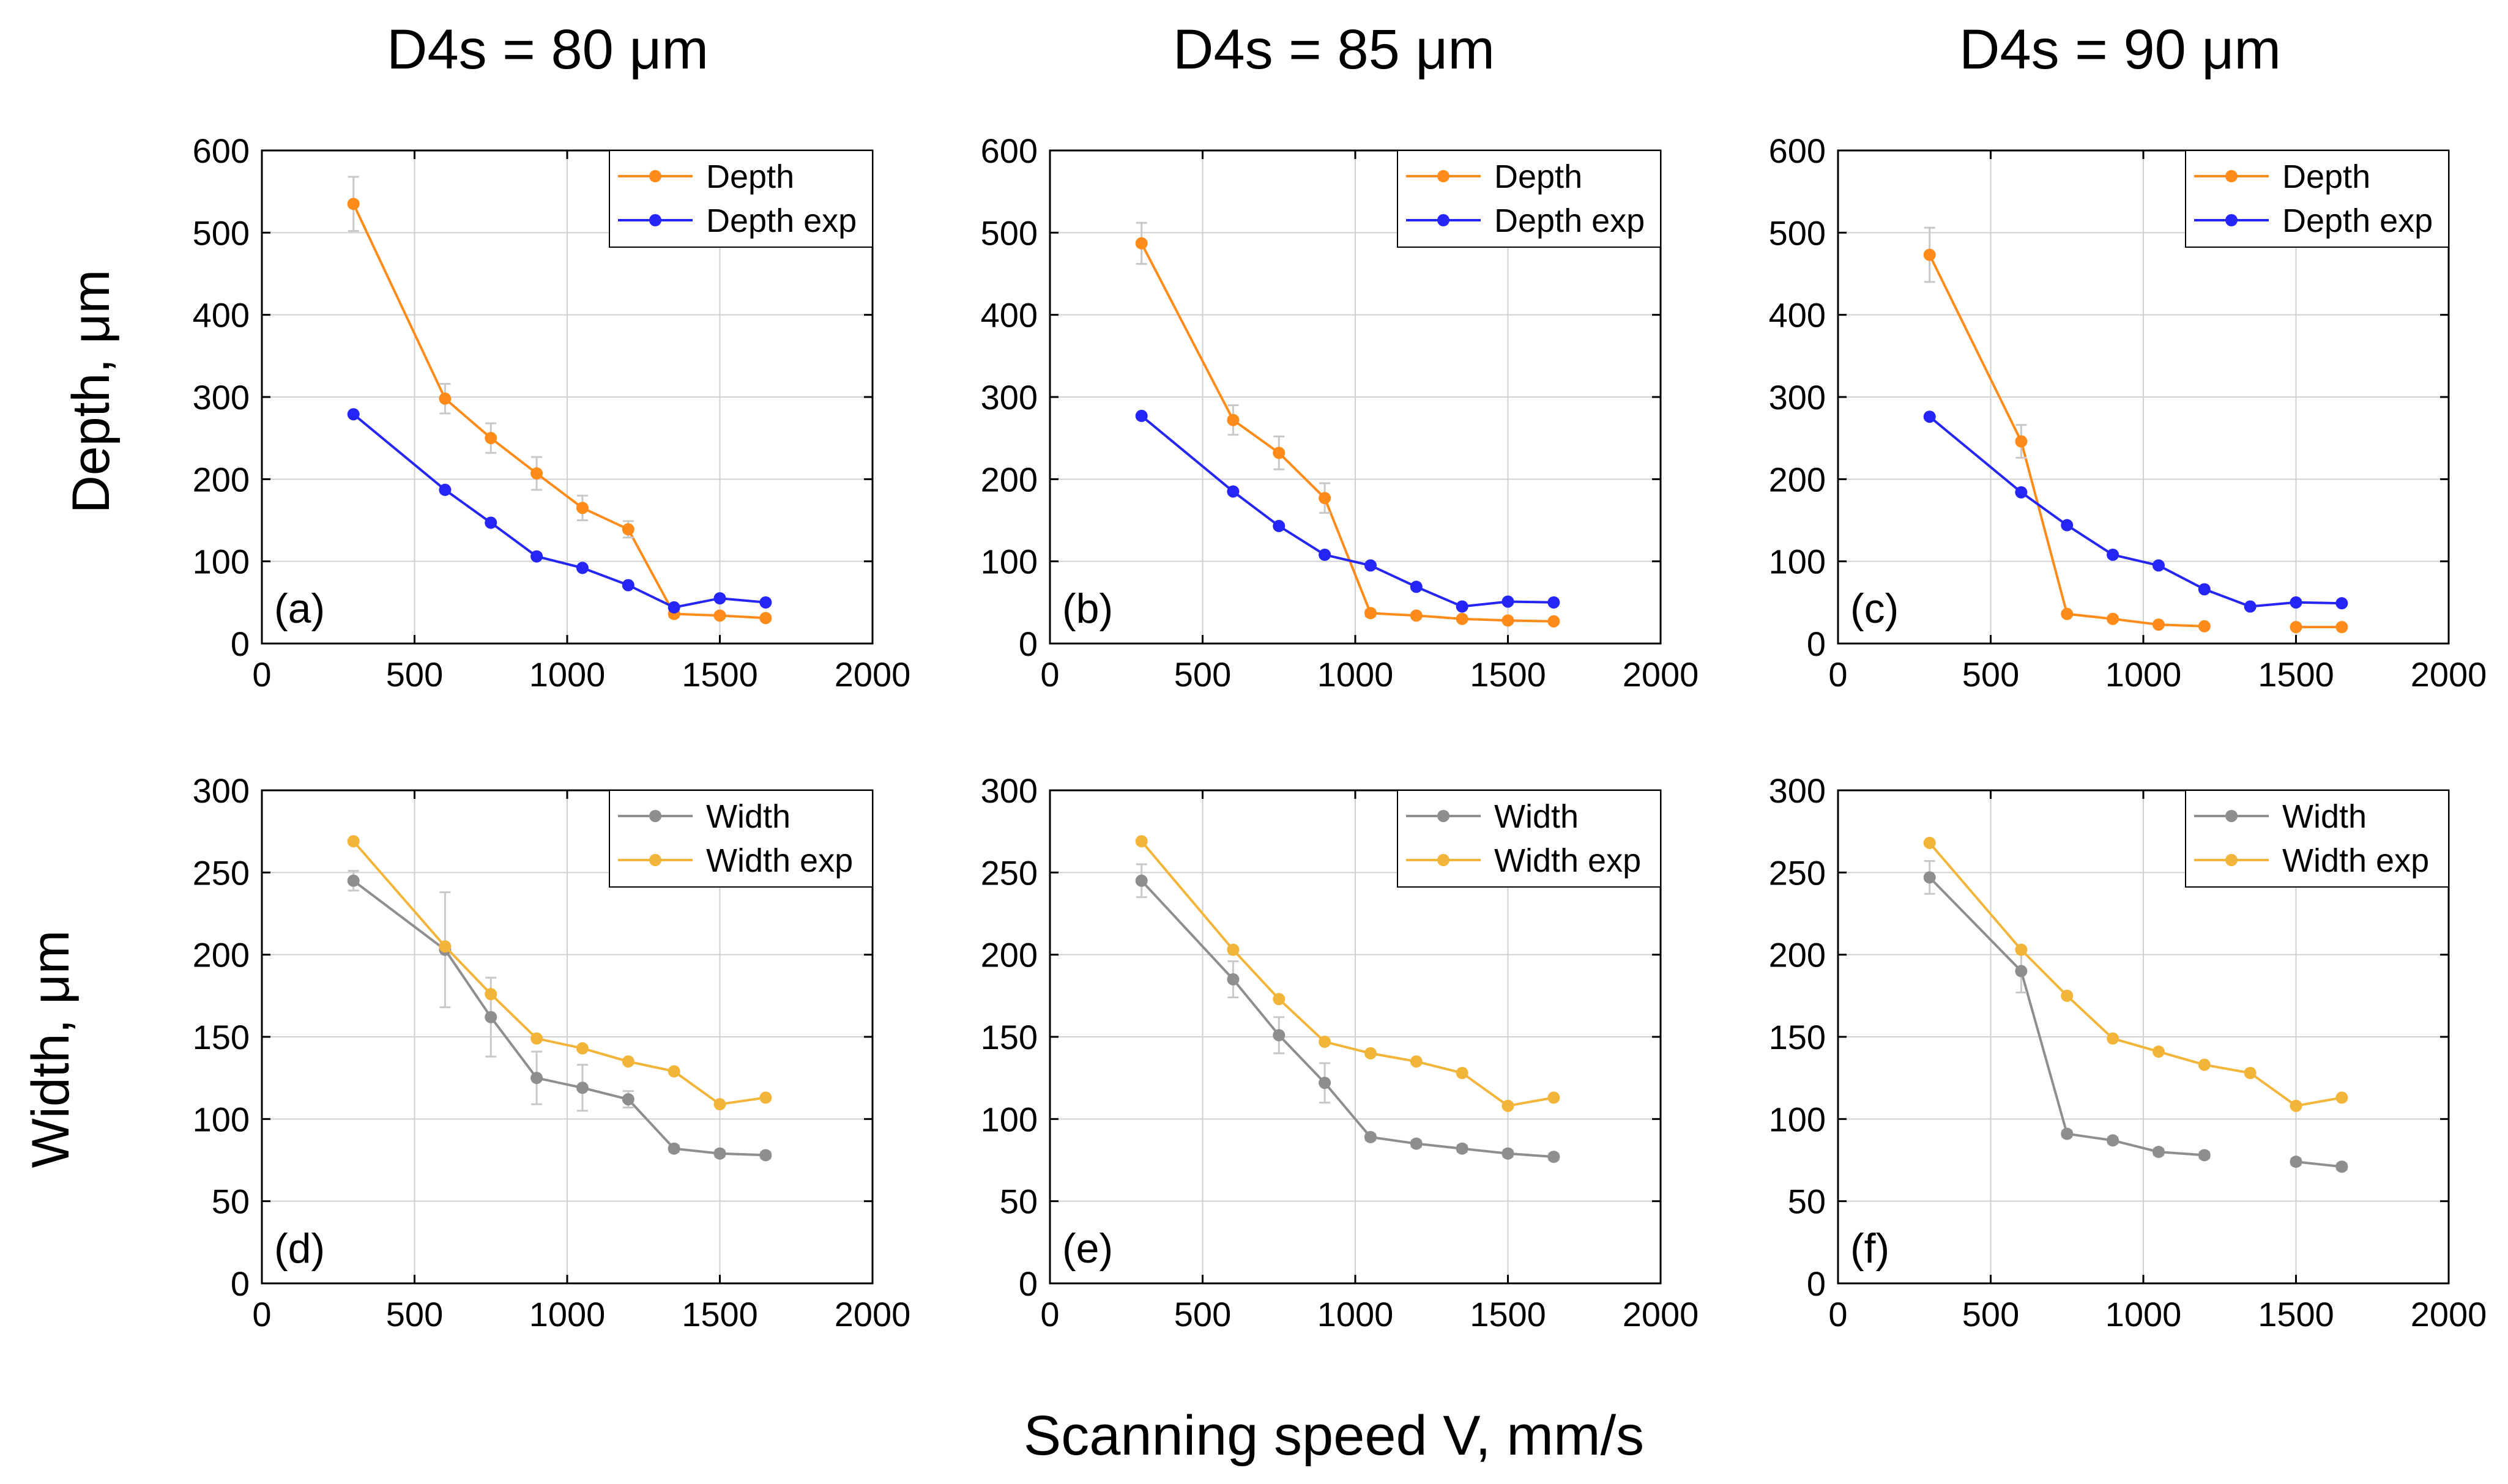 This screenshot has height=1484, width=2508. I want to click on panel-label: (d), so click(299, 1248).